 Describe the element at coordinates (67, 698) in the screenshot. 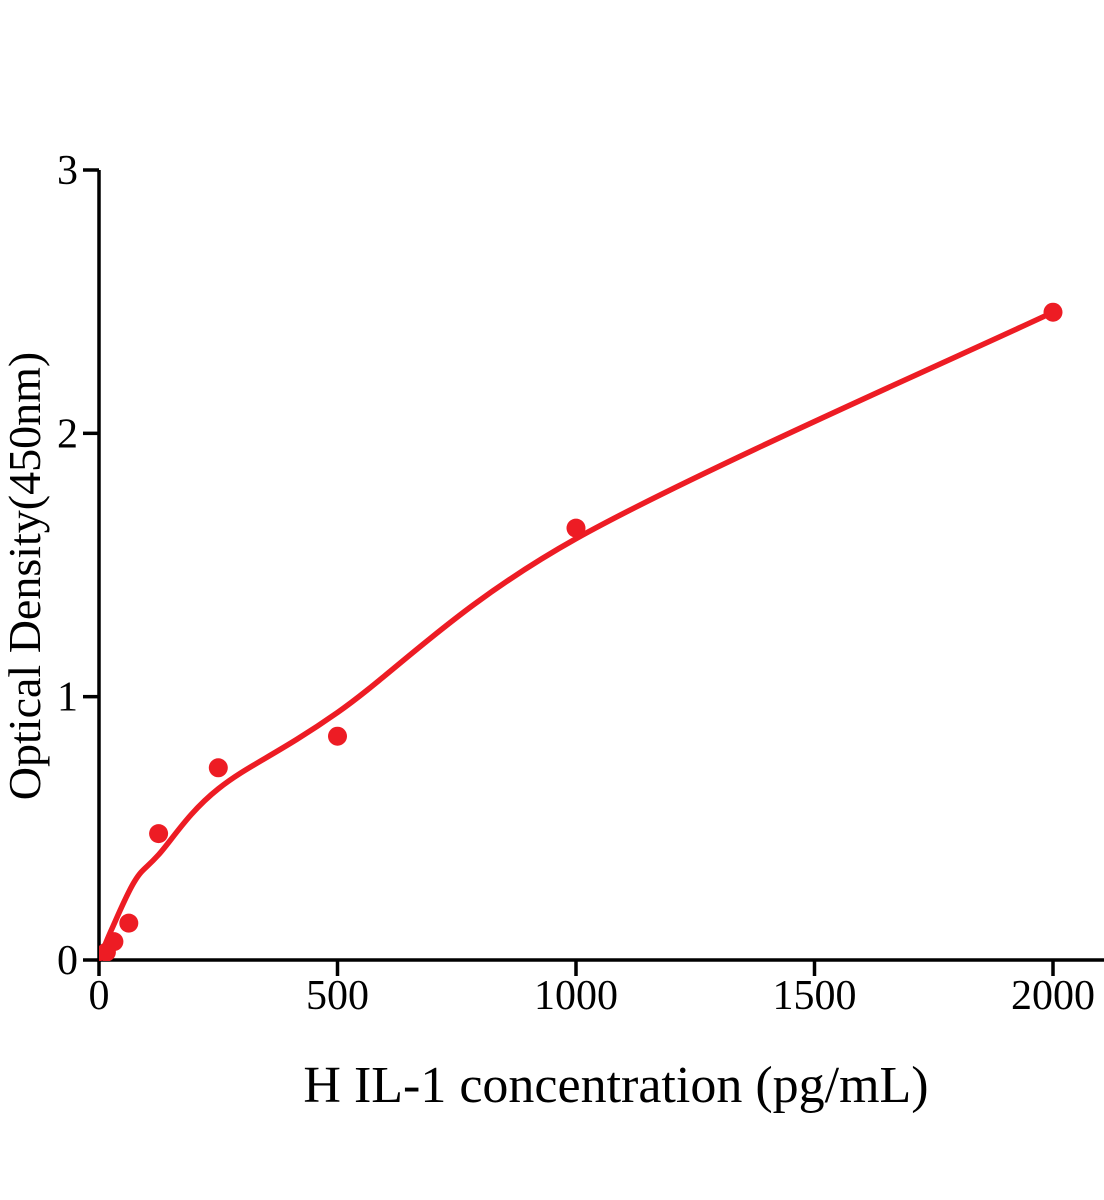

I see `y-tick-label: 1` at that location.